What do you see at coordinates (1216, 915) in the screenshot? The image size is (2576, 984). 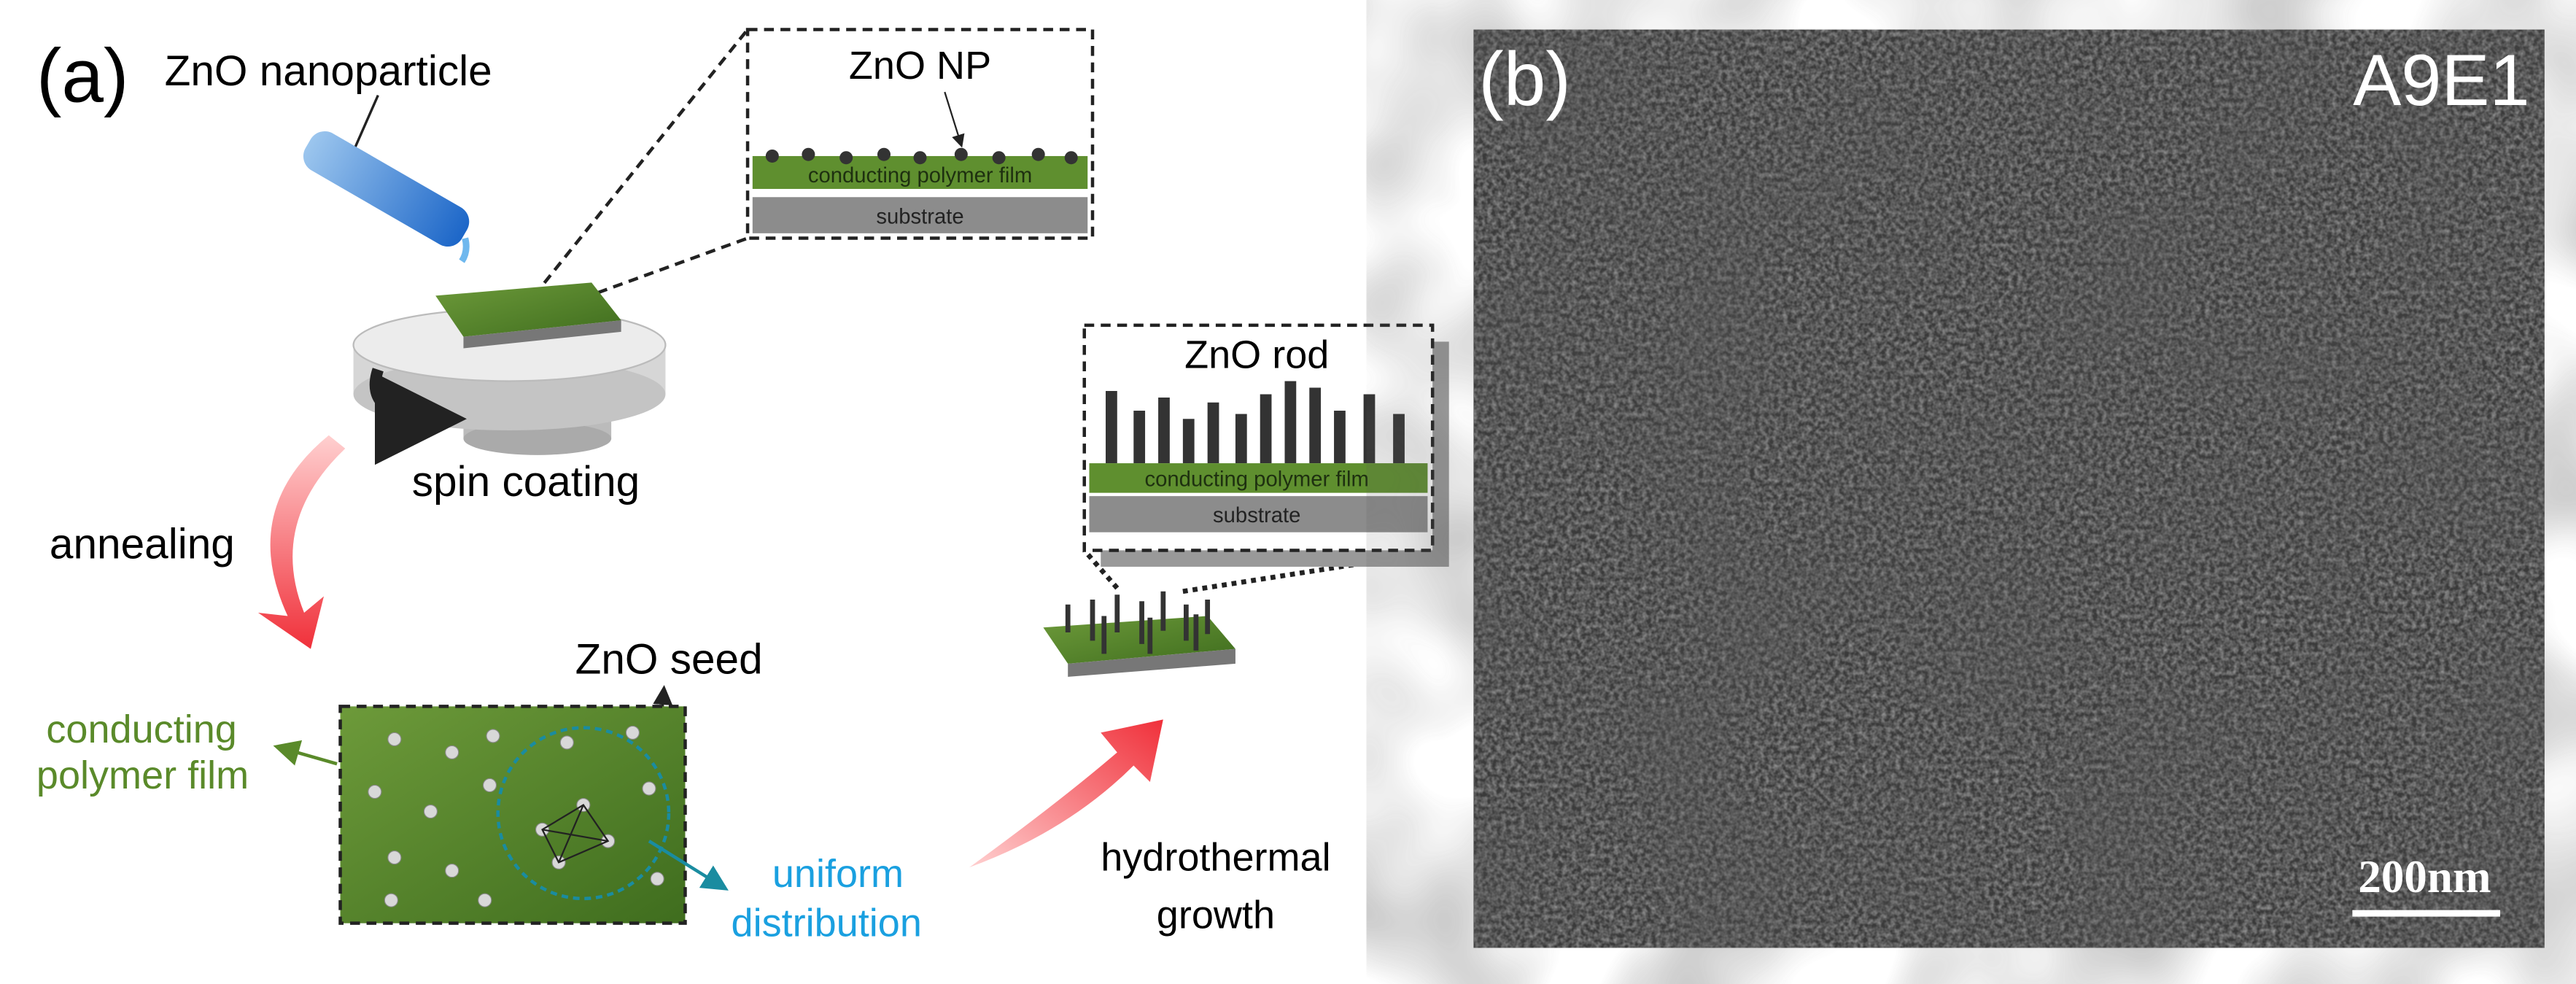 I see `step-label-line: growth` at bounding box center [1216, 915].